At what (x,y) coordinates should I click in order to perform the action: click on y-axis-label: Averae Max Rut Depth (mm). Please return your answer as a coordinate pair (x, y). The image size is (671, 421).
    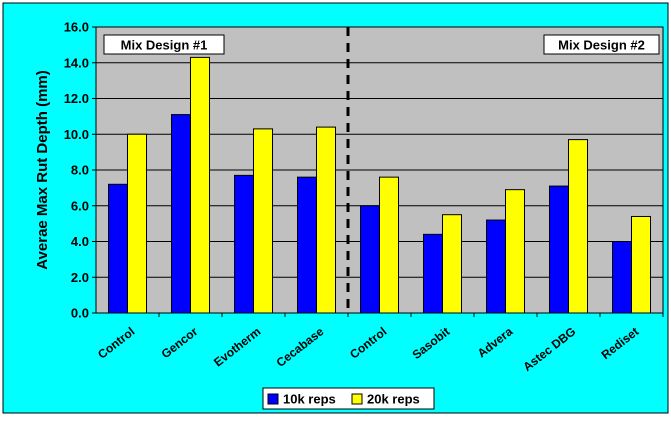
    Looking at the image, I should click on (42, 169).